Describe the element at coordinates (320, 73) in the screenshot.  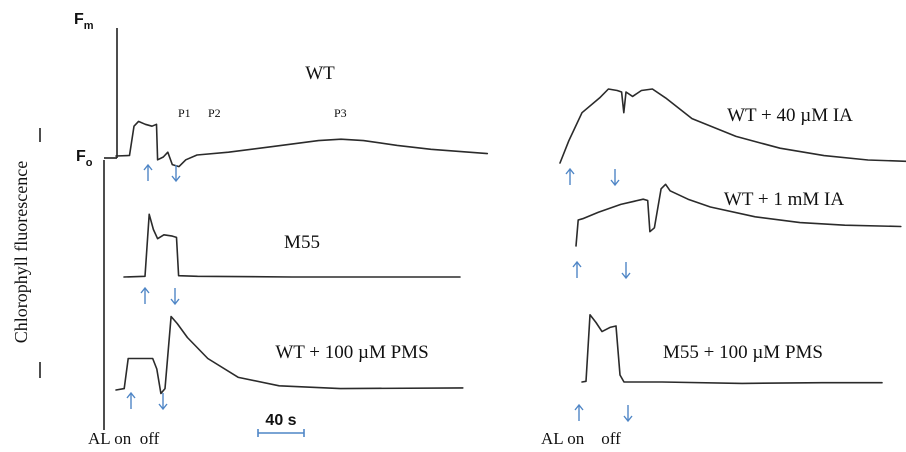
I see `panel-title-wt: WT` at that location.